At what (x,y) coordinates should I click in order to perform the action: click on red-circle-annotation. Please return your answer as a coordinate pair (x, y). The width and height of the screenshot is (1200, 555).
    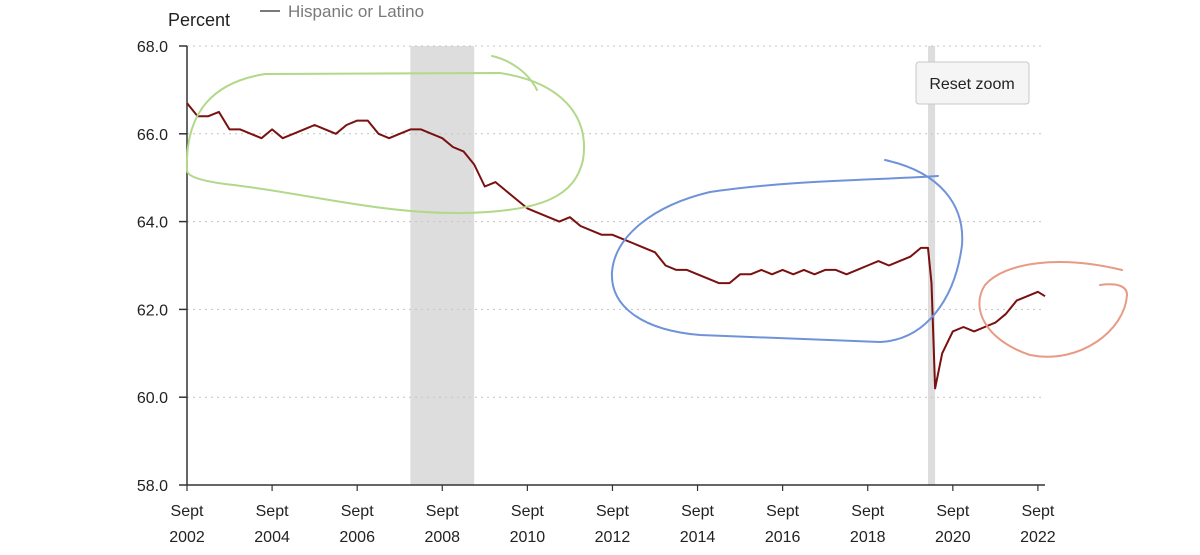
    Looking at the image, I should click on (1053, 309).